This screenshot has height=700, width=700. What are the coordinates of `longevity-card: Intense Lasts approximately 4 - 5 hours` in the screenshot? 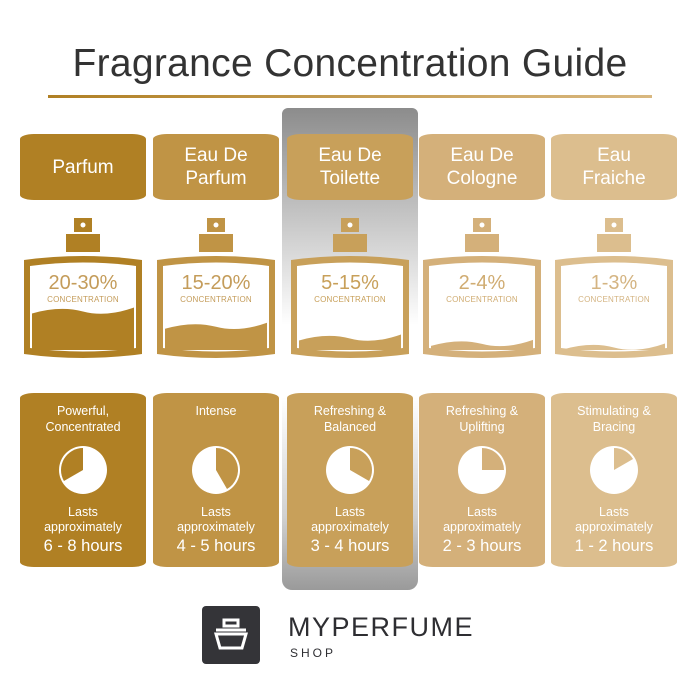 It's located at (216, 480).